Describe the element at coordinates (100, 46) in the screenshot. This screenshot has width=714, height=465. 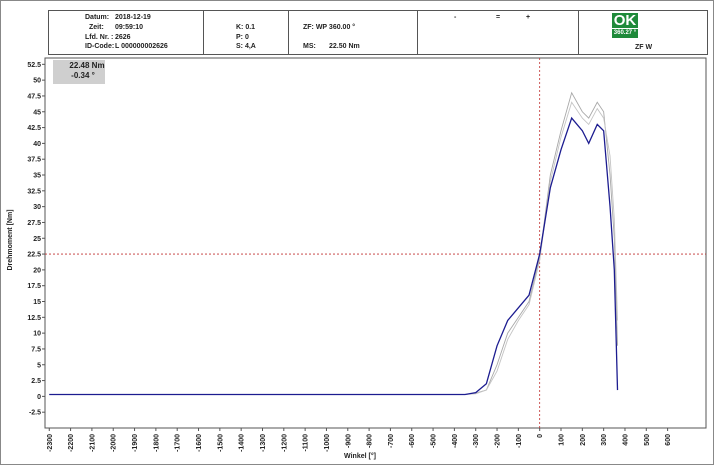
I see `label: ID-Code:` at that location.